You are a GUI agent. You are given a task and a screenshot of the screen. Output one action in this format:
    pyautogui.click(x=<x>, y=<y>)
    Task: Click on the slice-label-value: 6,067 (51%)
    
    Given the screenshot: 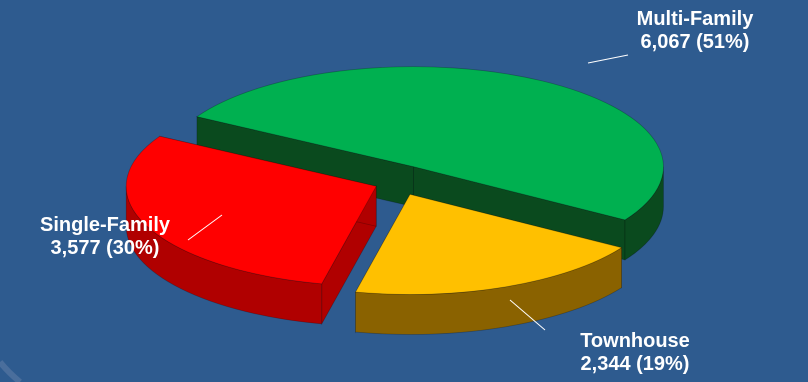 What is the action you would take?
    pyautogui.click(x=695, y=42)
    